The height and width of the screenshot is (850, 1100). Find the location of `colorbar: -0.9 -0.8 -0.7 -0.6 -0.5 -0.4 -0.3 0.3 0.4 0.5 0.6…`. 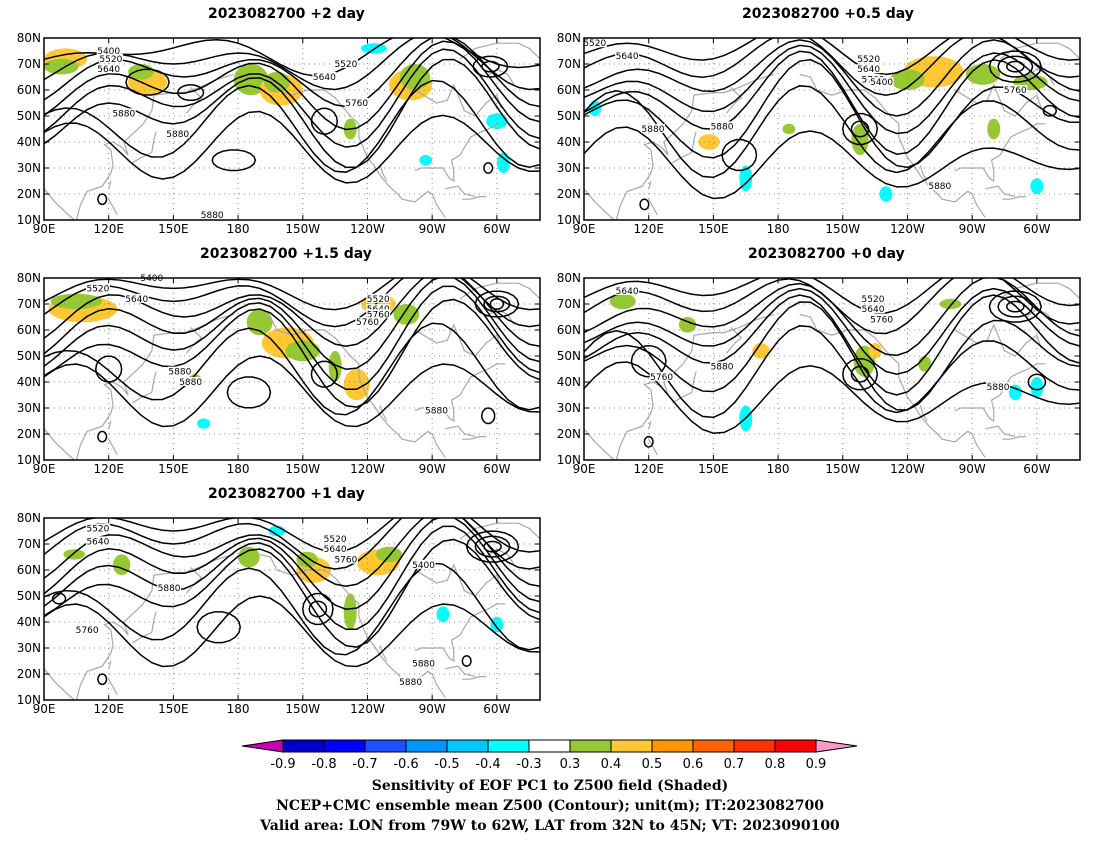

colorbar: -0.9 -0.8 -0.7 -0.6 -0.5 -0.4 -0.3 0.3 0.4 0.5 0.6… is located at coordinates (549, 755).